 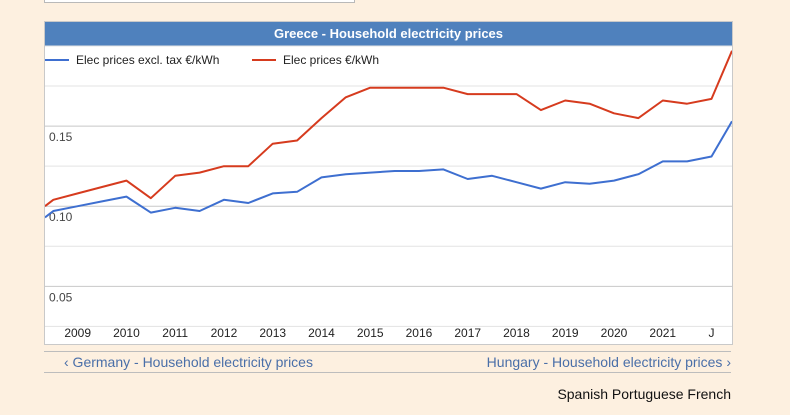 What do you see at coordinates (565, 333) in the screenshot?
I see `x-tick-label: 2019` at bounding box center [565, 333].